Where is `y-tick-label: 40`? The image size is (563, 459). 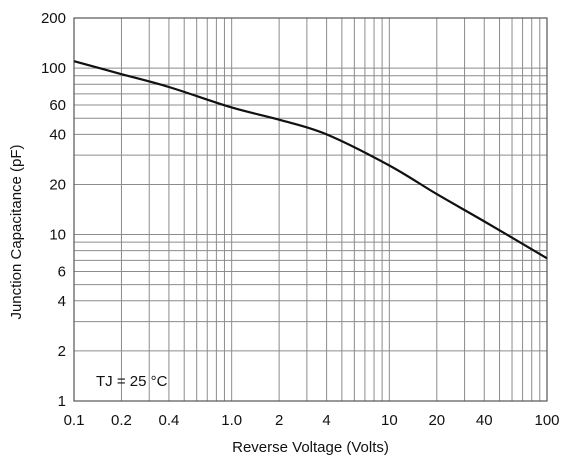 y-tick-label: 40 is located at coordinates (57, 134).